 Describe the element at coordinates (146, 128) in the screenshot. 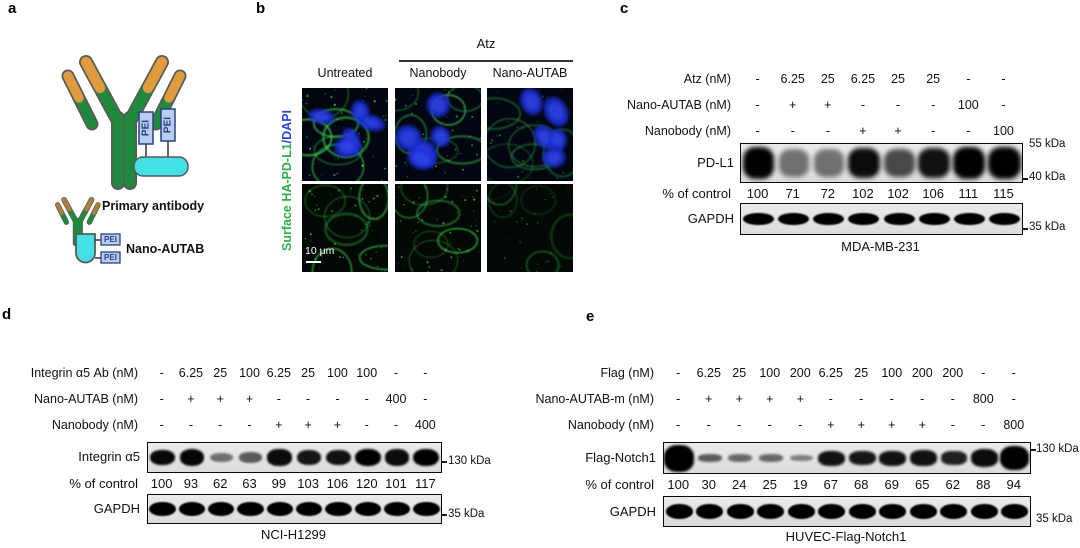

I see `pei-box` at that location.